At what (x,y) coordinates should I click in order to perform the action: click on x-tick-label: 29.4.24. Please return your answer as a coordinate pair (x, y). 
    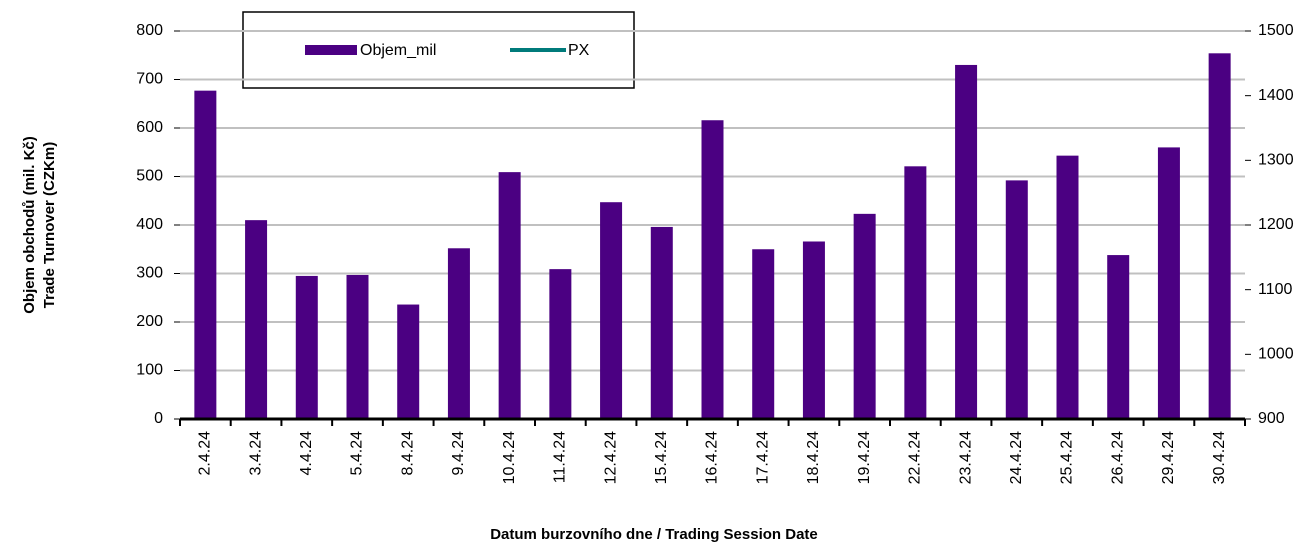
    Looking at the image, I should click on (1168, 457).